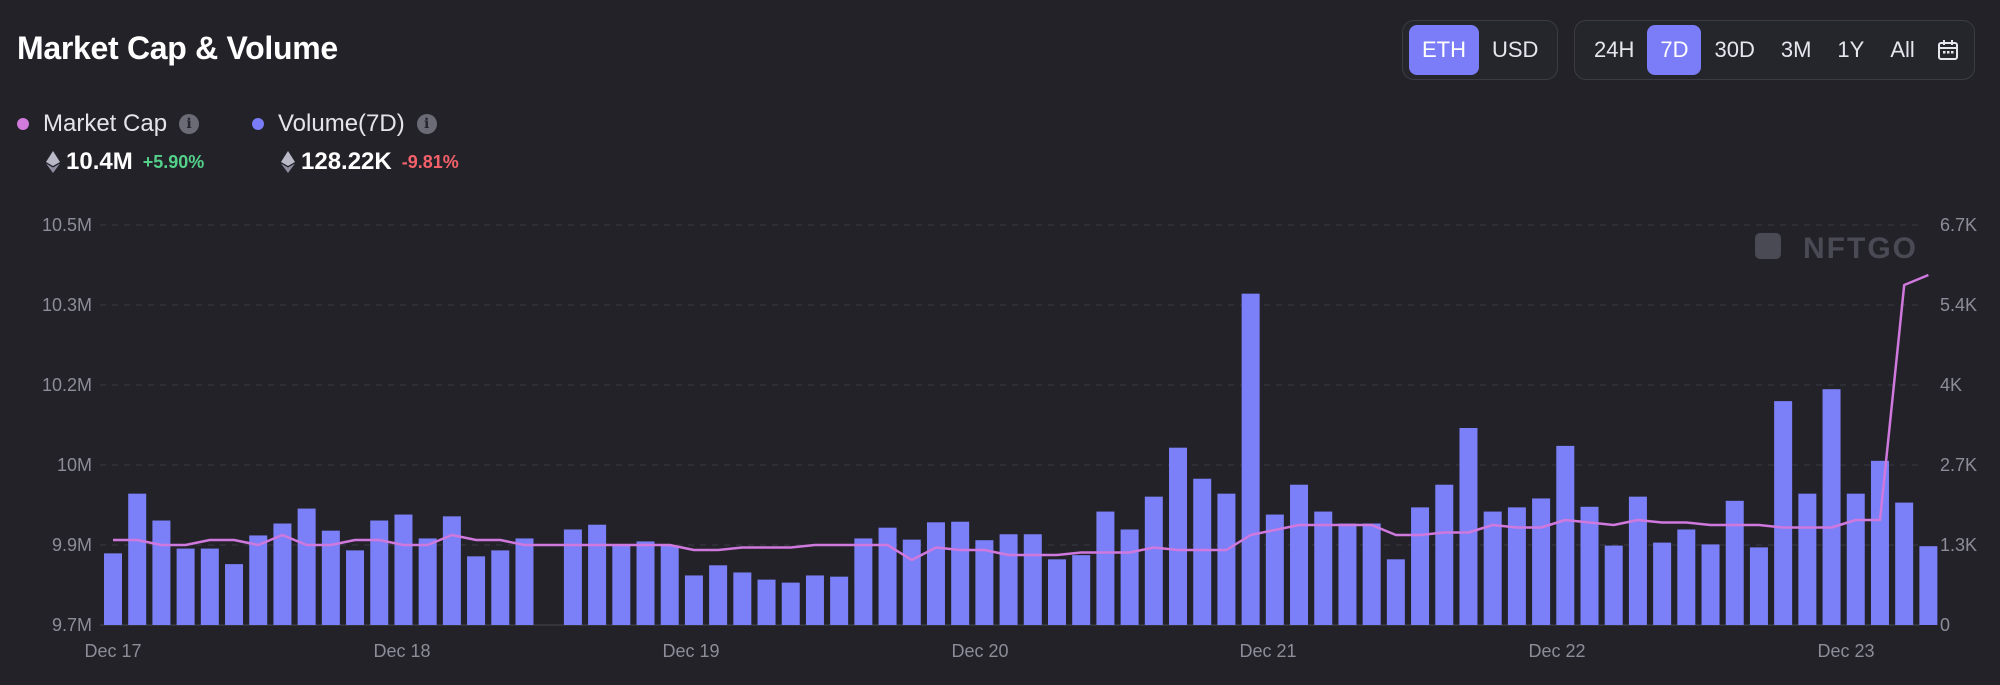 The width and height of the screenshot is (2000, 685). I want to click on market-cap-change: +5.90%, so click(173, 161).